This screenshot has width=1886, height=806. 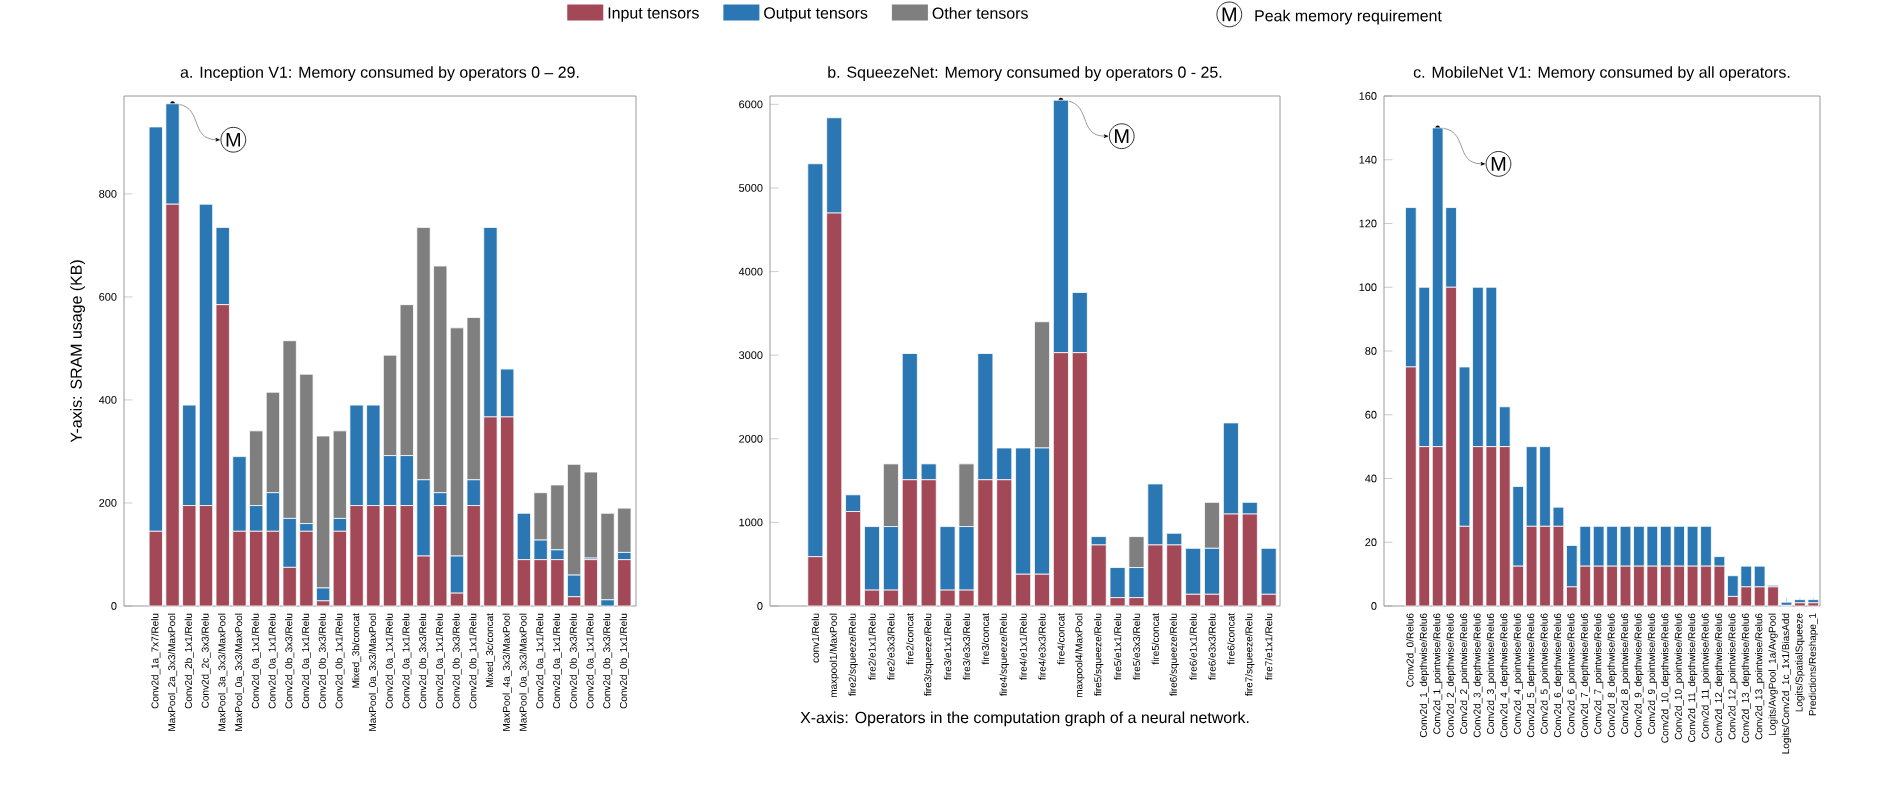 I want to click on text: M, so click(x=1229, y=14).